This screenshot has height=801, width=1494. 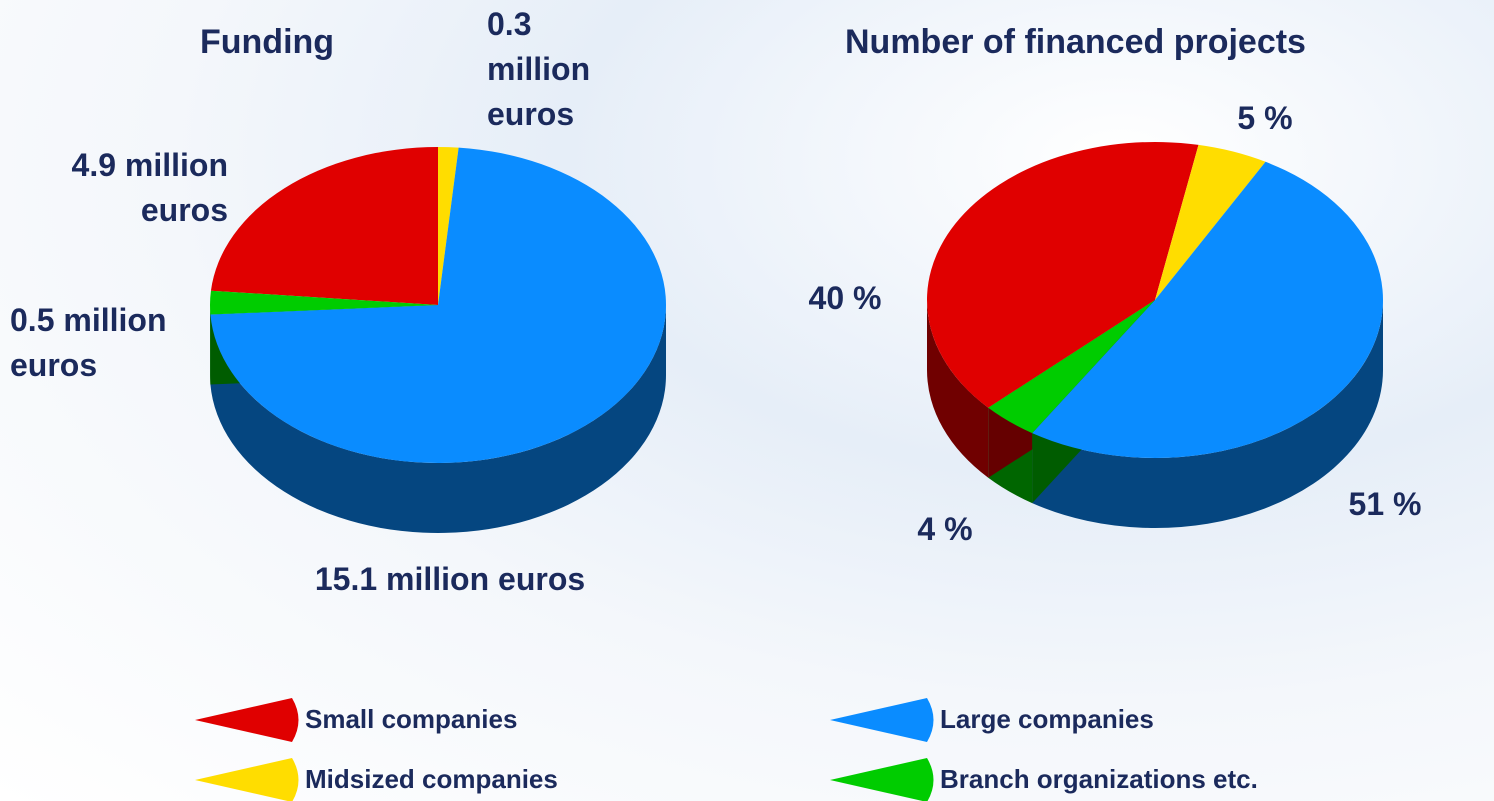 I want to click on legend-label: Branch organizations etc., so click(x=1099, y=779).